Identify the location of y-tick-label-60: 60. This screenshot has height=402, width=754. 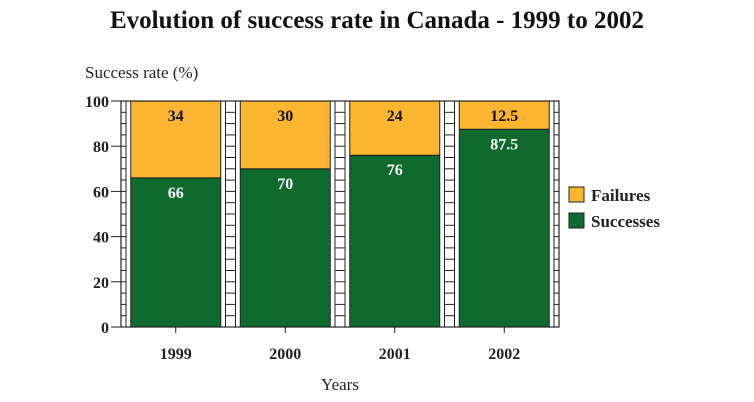
(101, 192).